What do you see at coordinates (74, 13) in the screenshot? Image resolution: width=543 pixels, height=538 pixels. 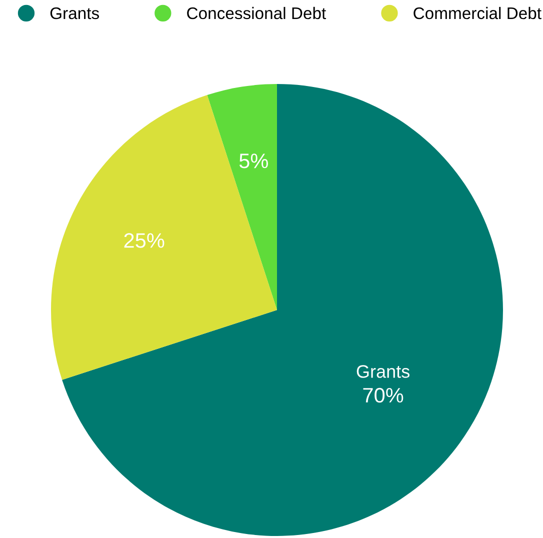 I see `legend-label: Grants` at bounding box center [74, 13].